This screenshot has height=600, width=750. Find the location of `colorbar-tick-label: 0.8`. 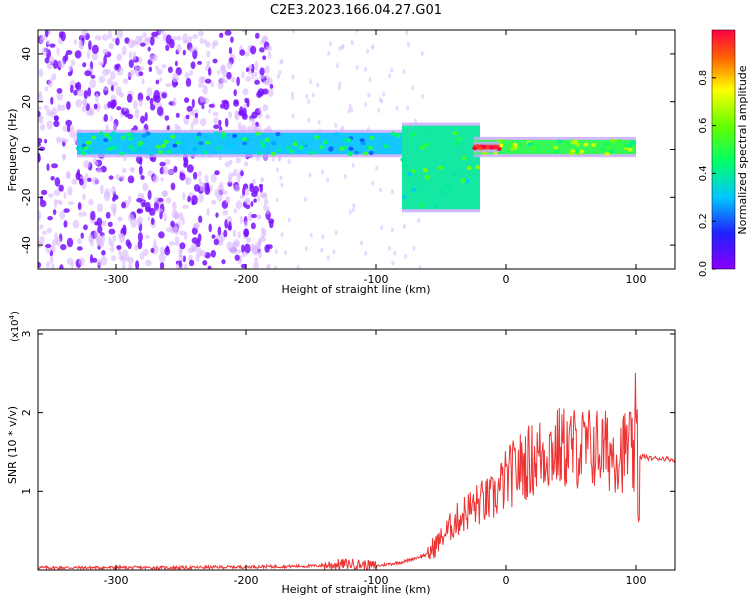

colorbar-tick-label: 0.8 is located at coordinates (703, 78).